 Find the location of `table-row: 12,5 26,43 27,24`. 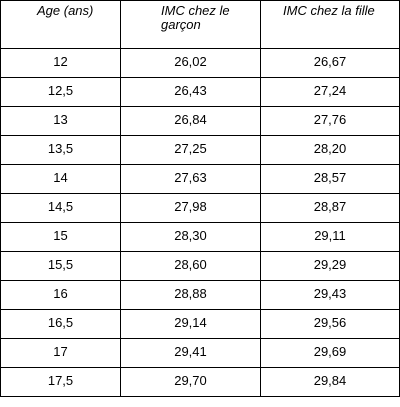

table-row: 12,5 26,43 27,24 is located at coordinates (200, 92).